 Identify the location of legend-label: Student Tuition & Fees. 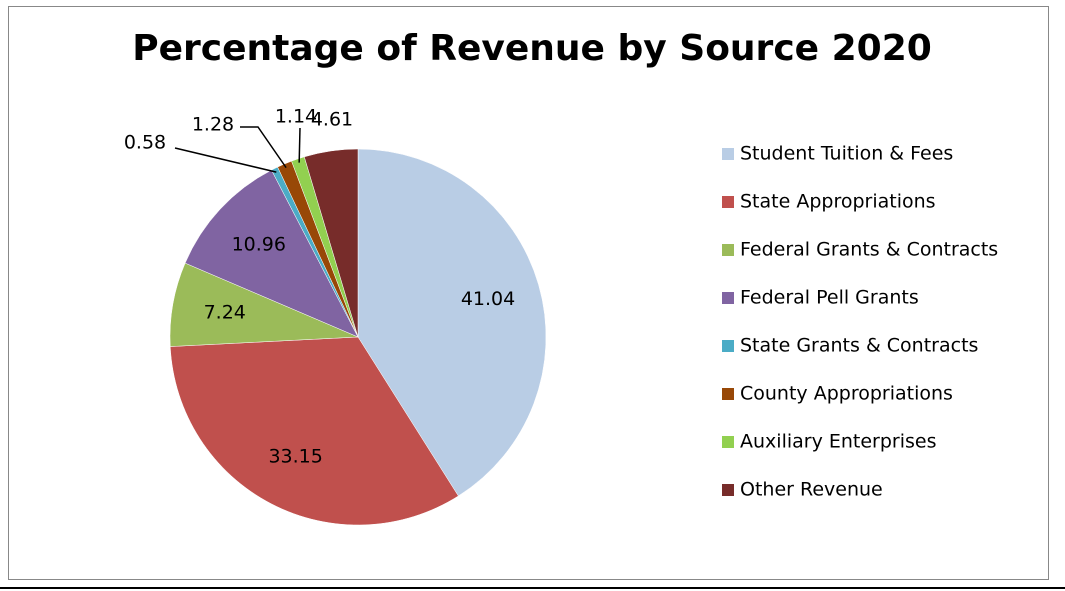
(846, 154).